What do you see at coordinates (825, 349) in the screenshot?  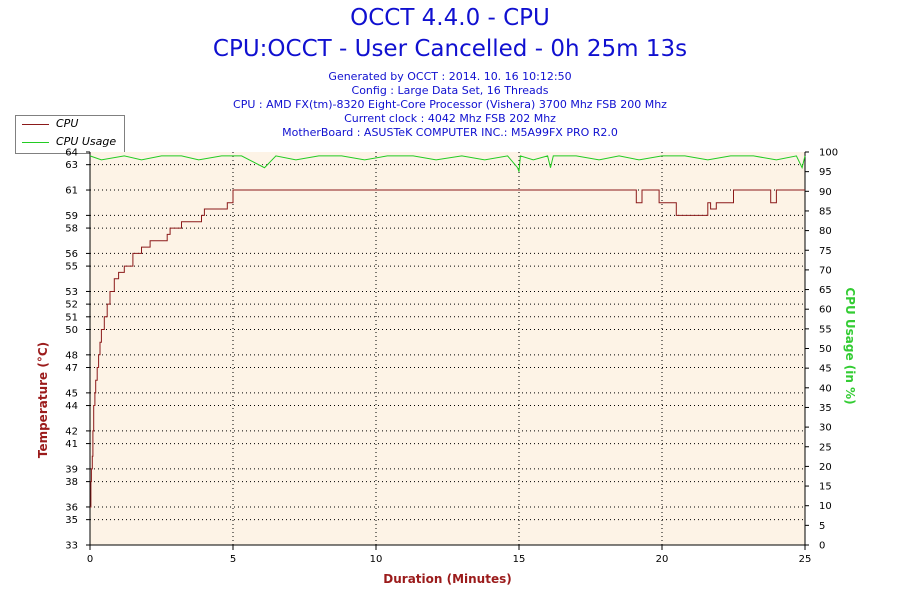 I see `y2-tick-label: 50` at bounding box center [825, 349].